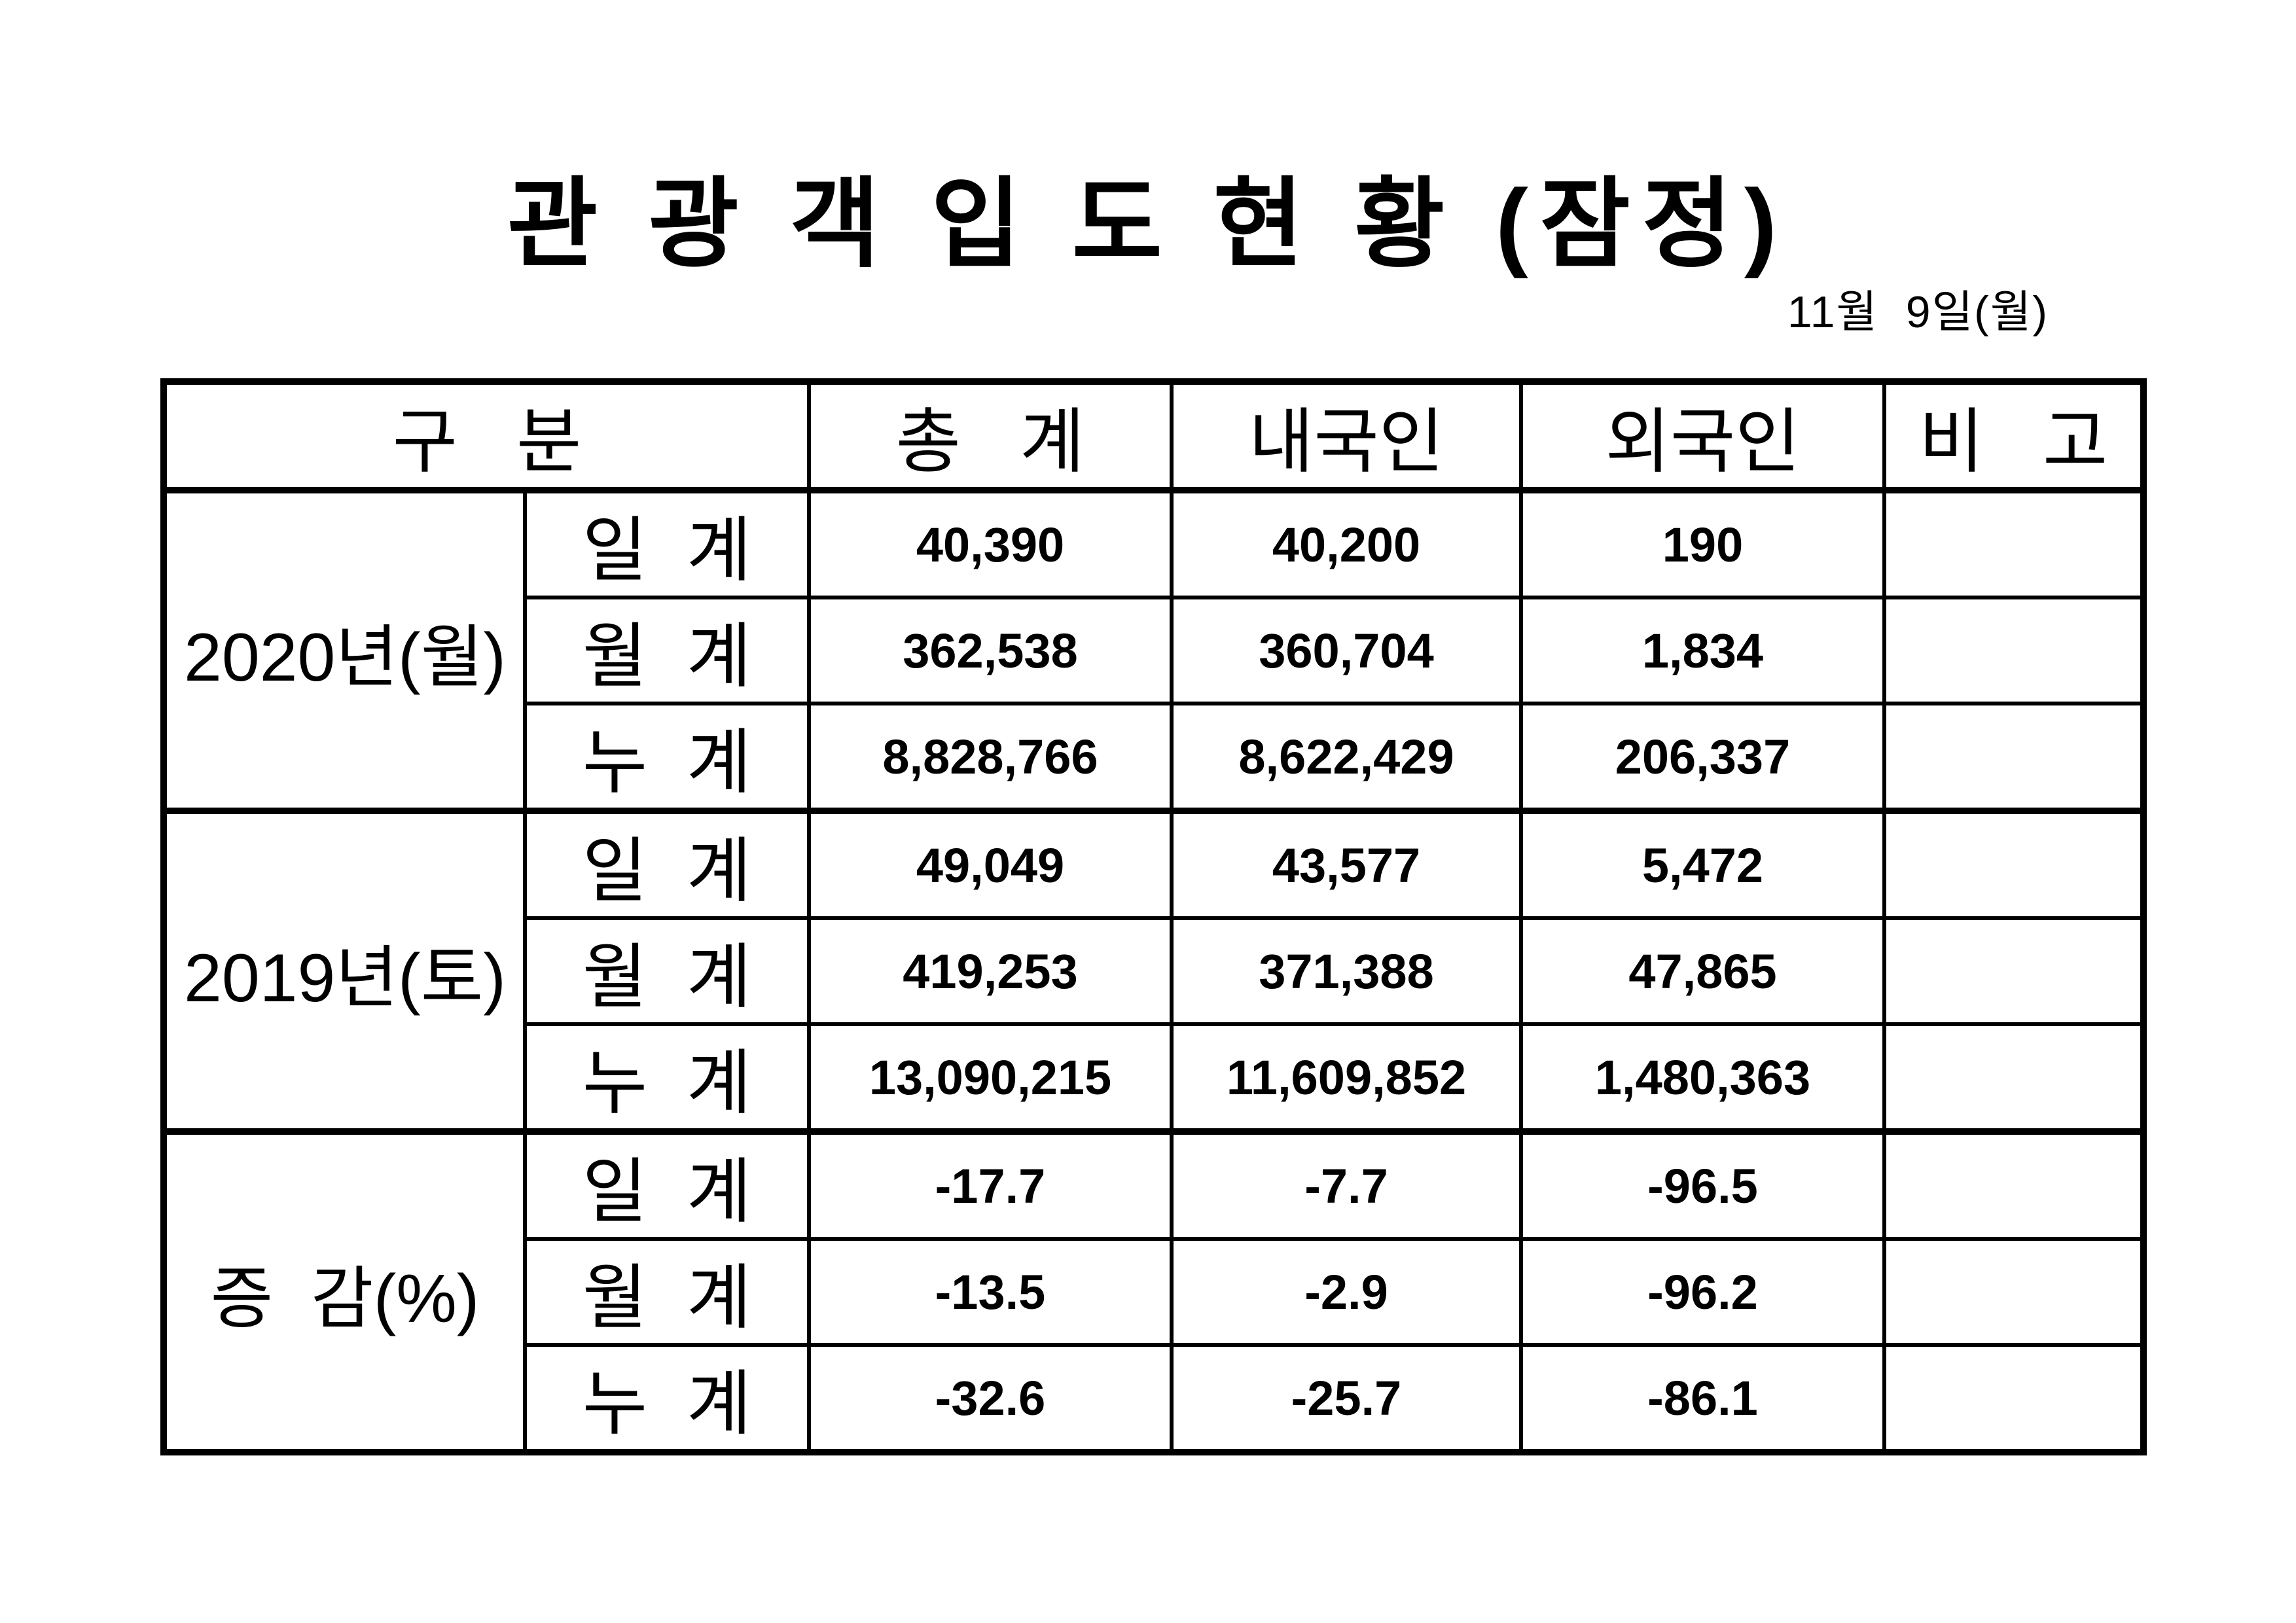 This screenshot has width=2296, height=1623. What do you see at coordinates (1702, 864) in the screenshot?
I see `value-foreign: 5,472` at bounding box center [1702, 864].